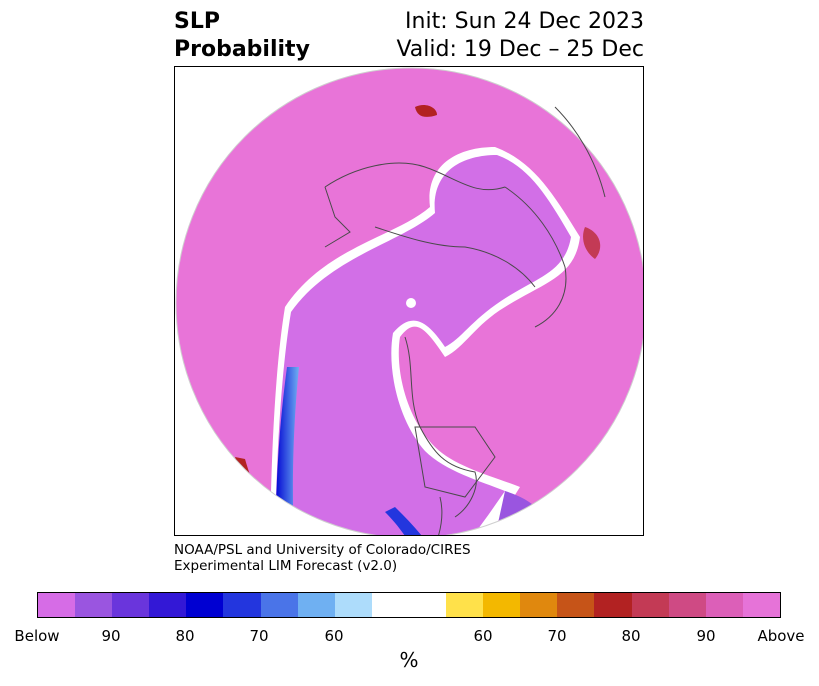 The height and width of the screenshot is (686, 819). What do you see at coordinates (426, 110) in the screenshot?
I see `red-spot-north` at bounding box center [426, 110].